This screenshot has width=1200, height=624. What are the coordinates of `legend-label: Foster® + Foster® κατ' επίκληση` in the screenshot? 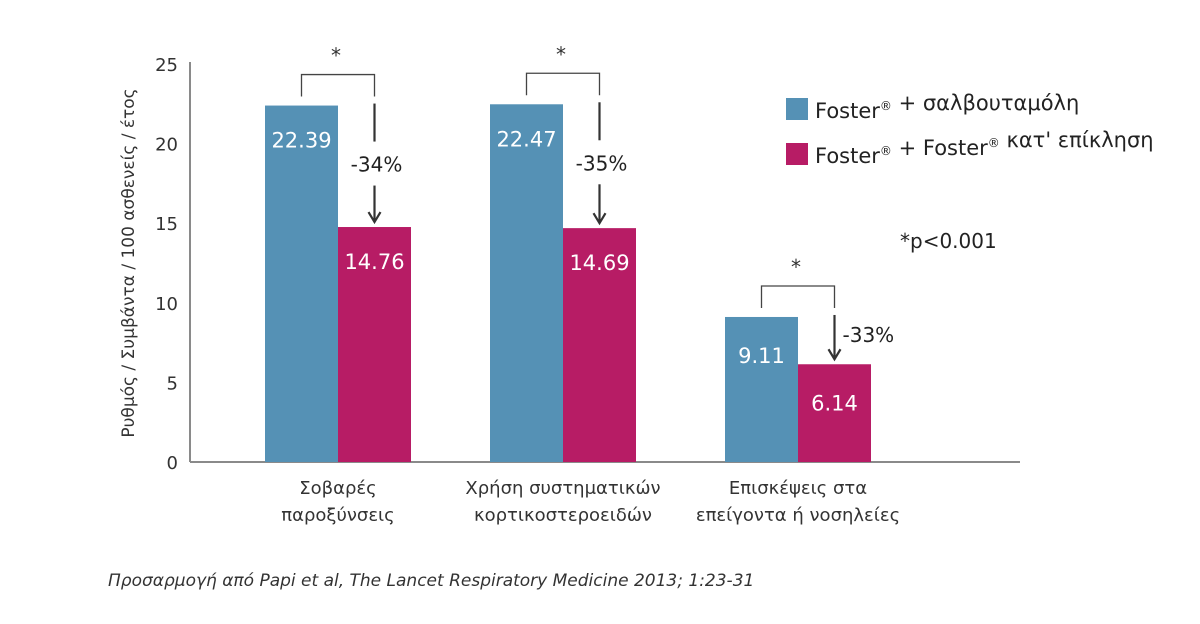 It's located at (984, 148).